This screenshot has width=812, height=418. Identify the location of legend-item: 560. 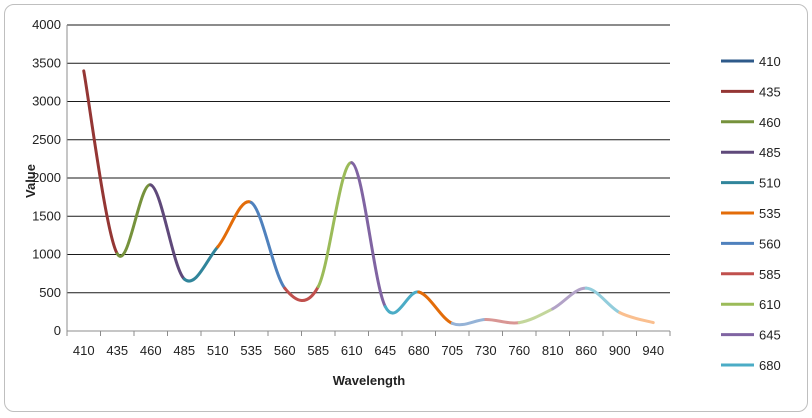
(751, 243).